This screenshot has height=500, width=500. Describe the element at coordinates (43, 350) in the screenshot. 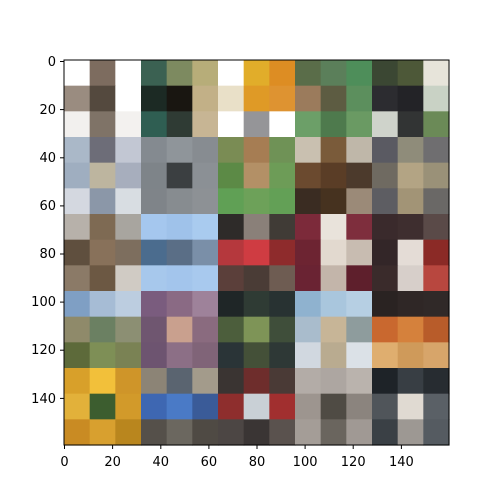

I see `y-tick-label: 120` at that location.